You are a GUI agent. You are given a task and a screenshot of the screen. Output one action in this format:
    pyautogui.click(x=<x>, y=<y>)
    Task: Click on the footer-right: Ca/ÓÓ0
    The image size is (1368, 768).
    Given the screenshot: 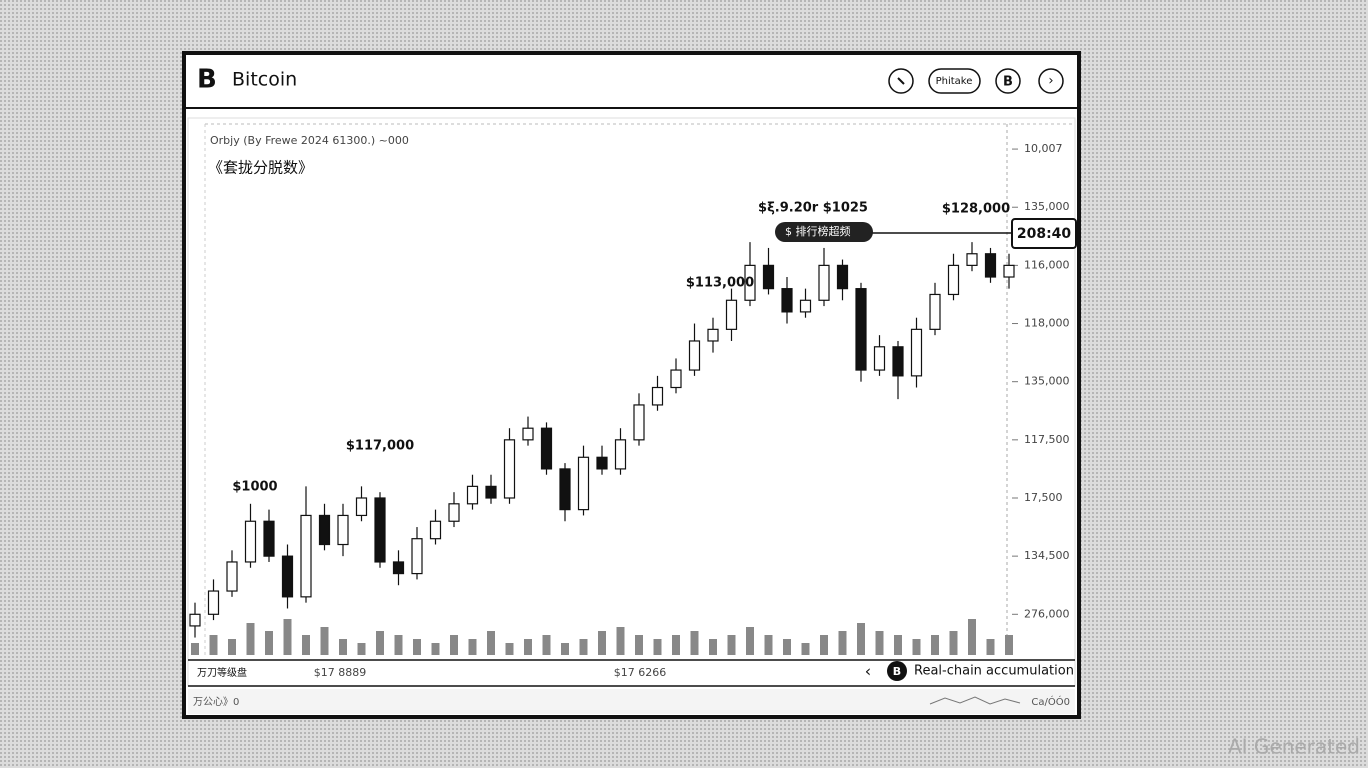 What is the action you would take?
    pyautogui.click(x=1050, y=701)
    